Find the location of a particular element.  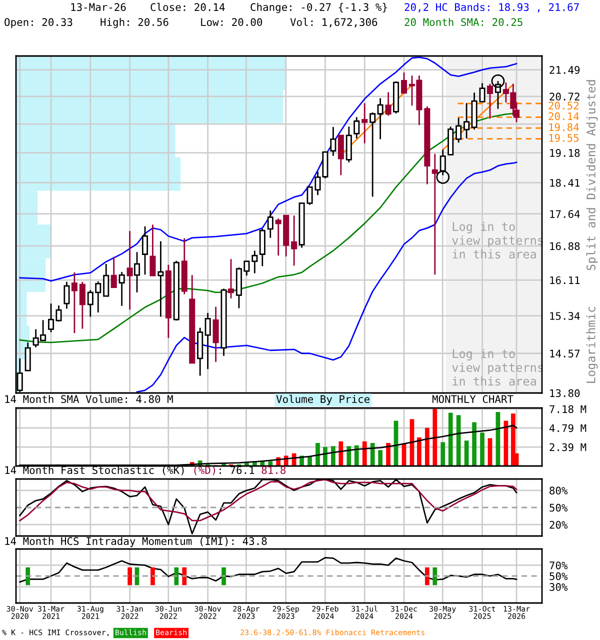

y-tick-label: 30% is located at coordinates (559, 587).